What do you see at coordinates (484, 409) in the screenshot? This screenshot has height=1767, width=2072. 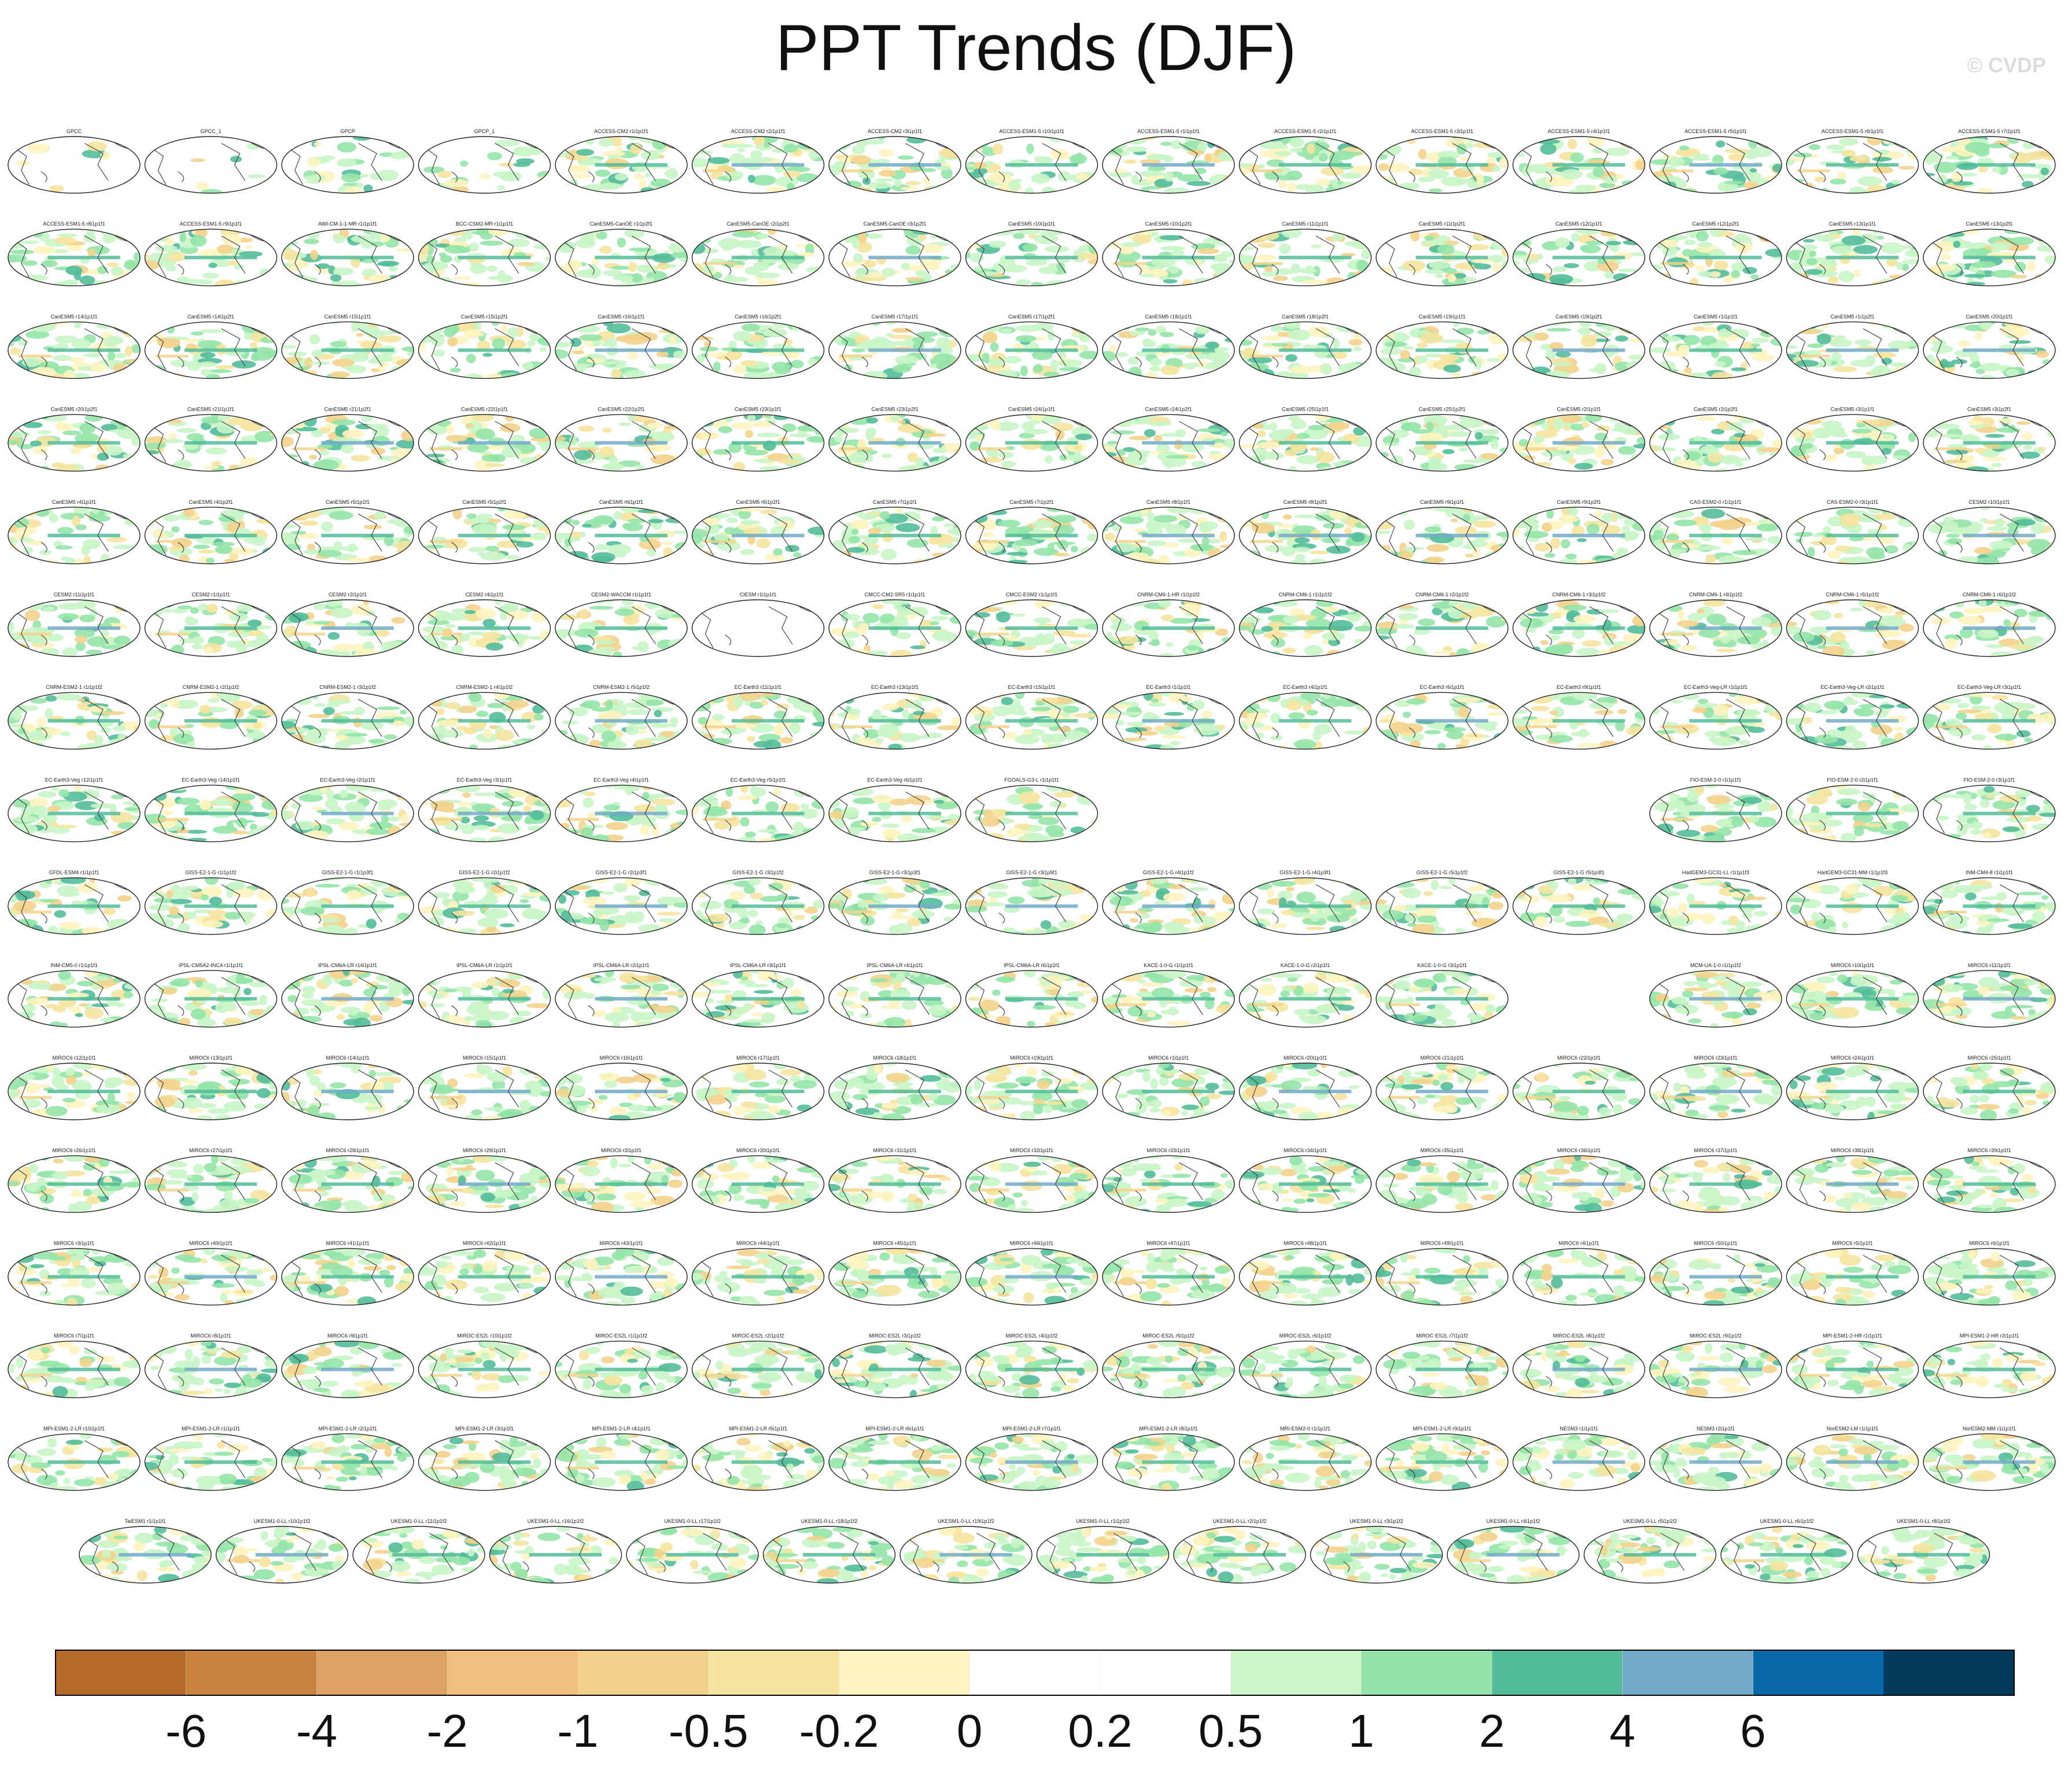 I see `panel-title: CanESM5 r22i1p1f1` at bounding box center [484, 409].